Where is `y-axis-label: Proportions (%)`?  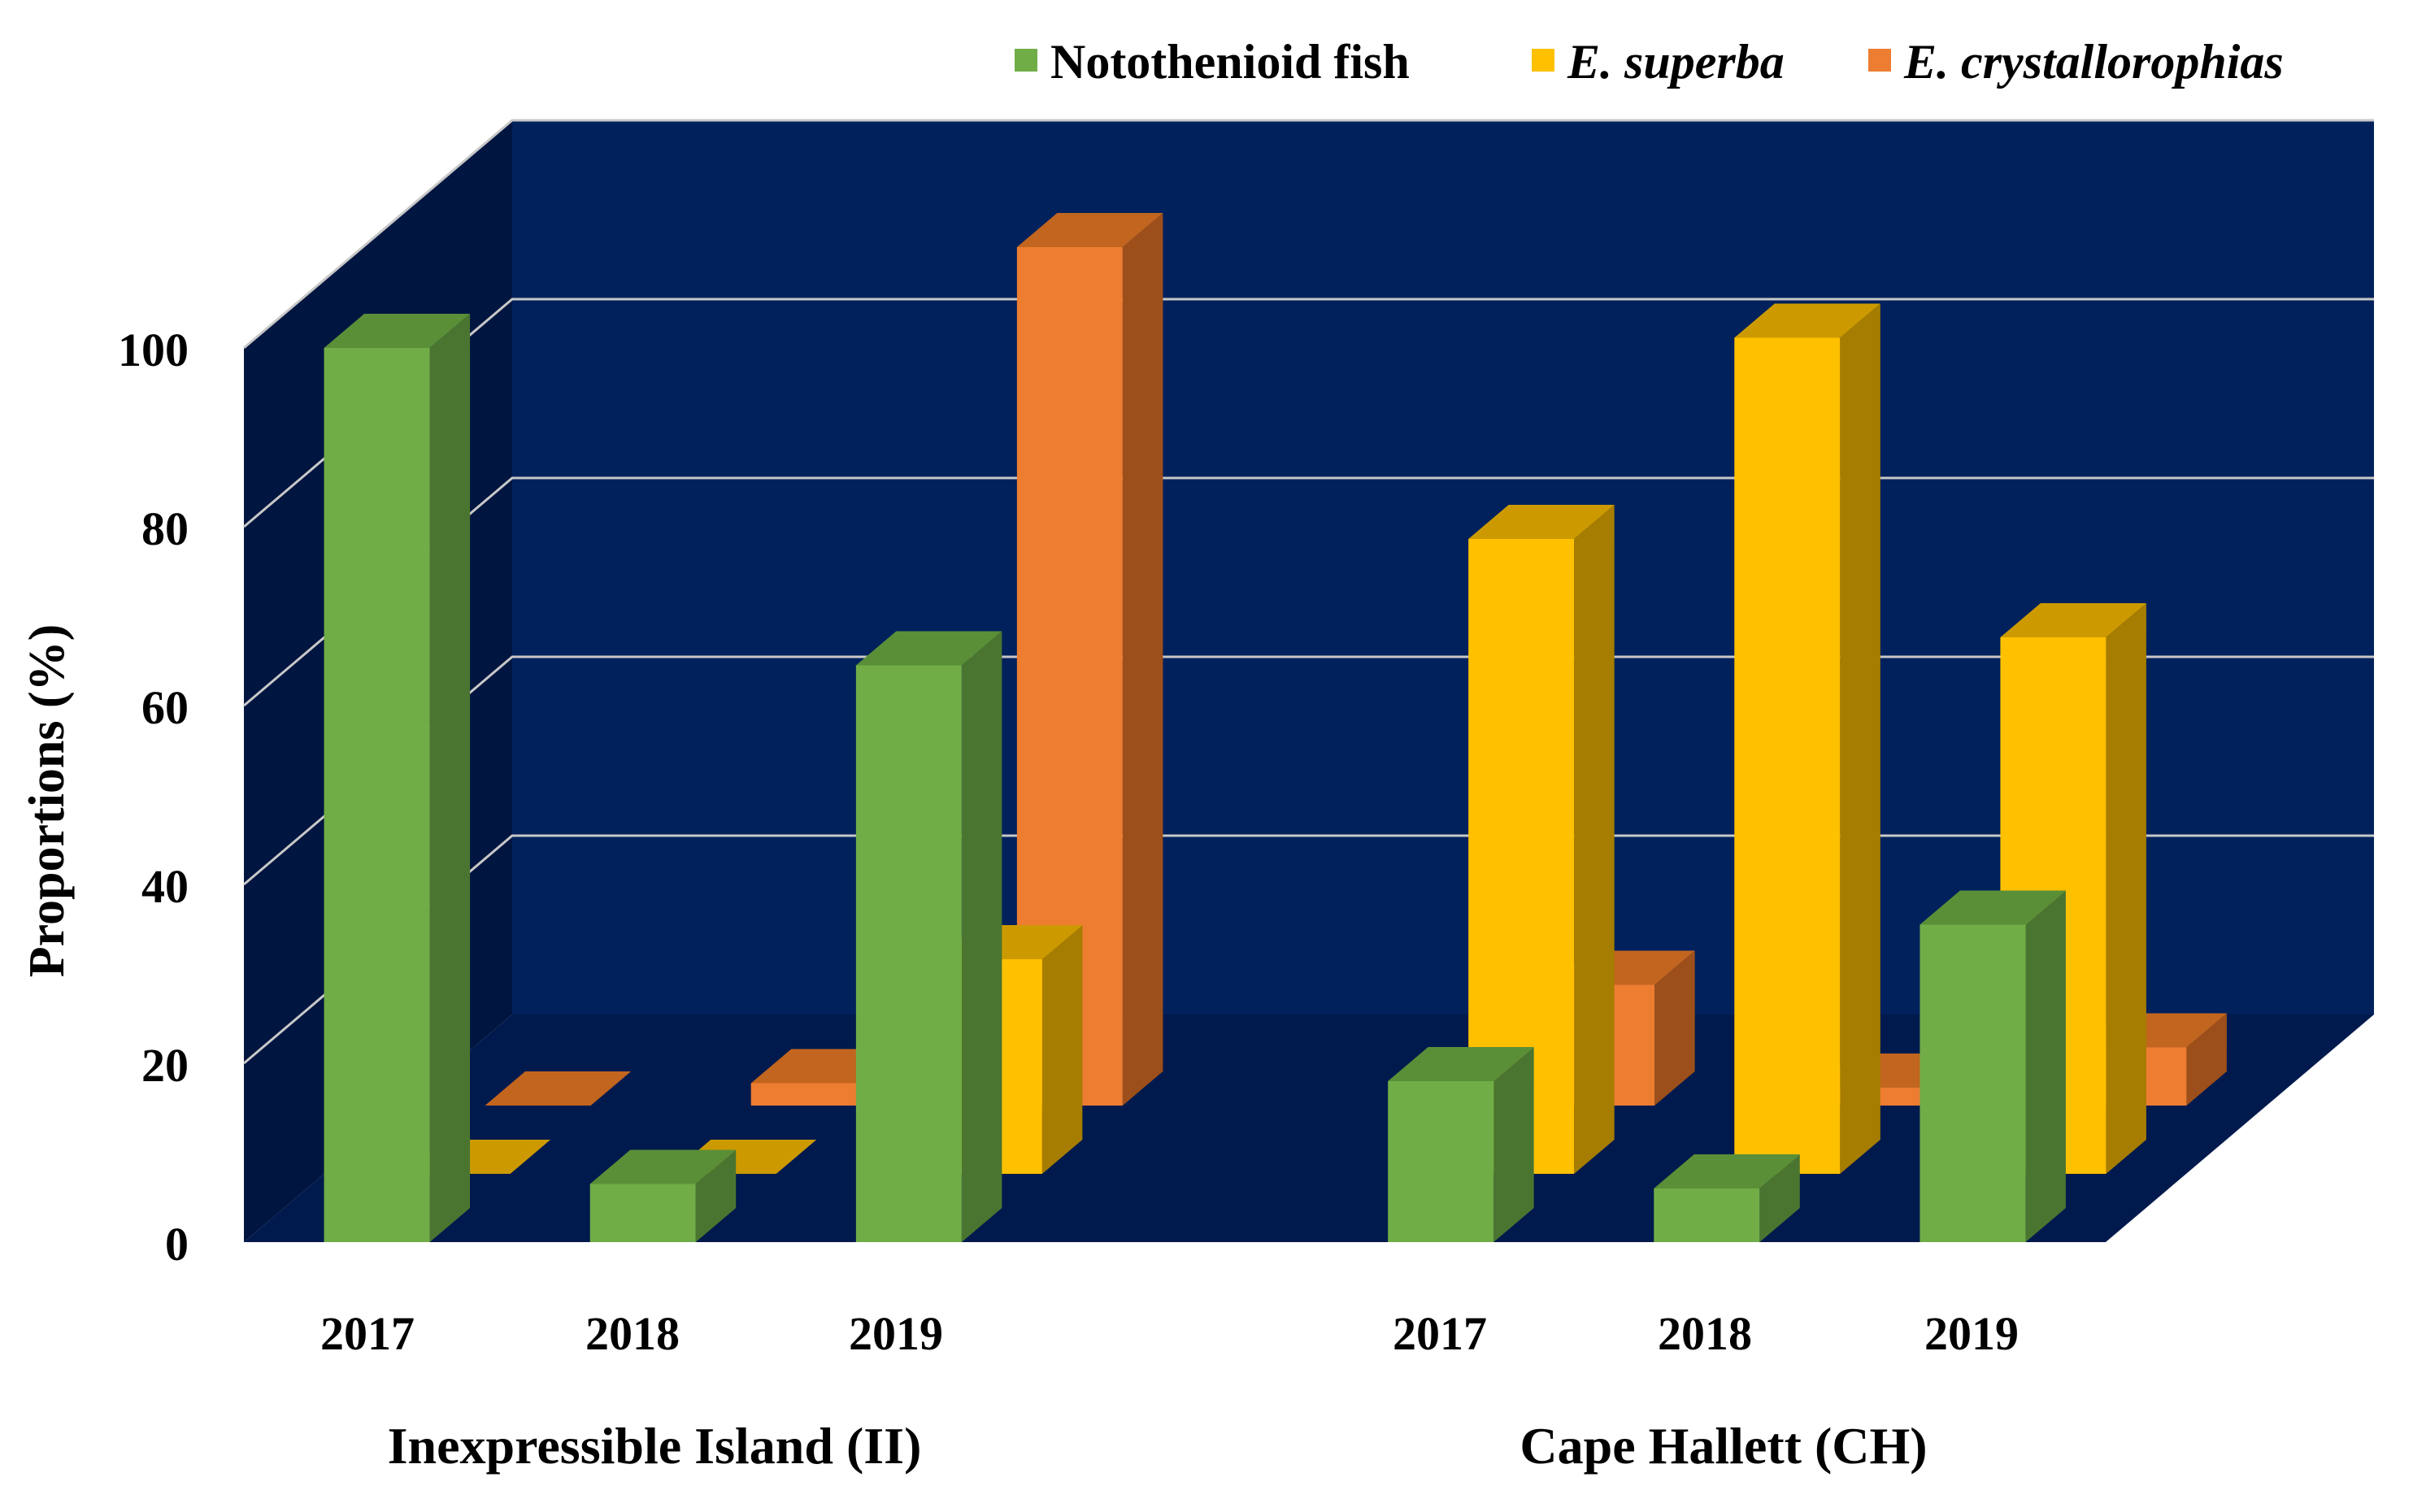 y-axis-label: Proportions (%) is located at coordinates (48, 801).